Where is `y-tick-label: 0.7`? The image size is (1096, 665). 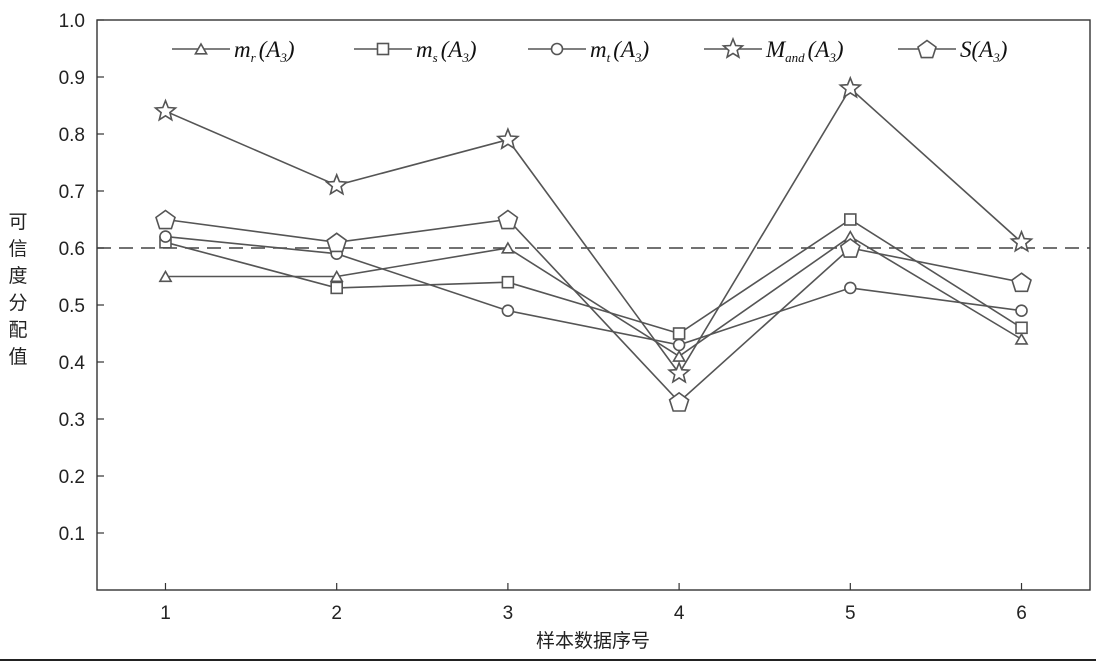 y-tick-label: 0.7 is located at coordinates (72, 192).